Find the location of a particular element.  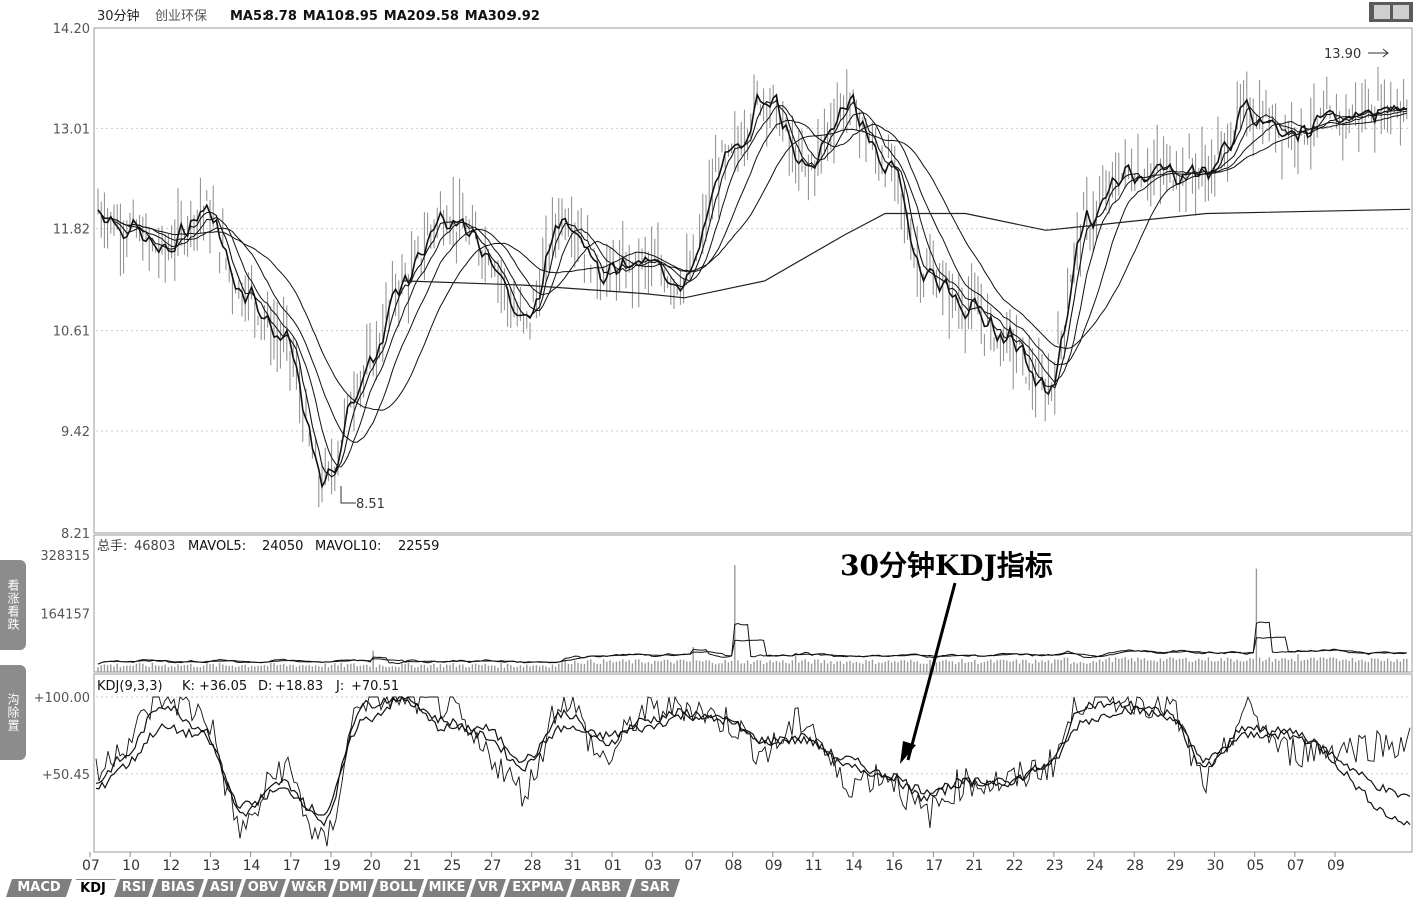

ma-label: MA5: is located at coordinates (248, 16).